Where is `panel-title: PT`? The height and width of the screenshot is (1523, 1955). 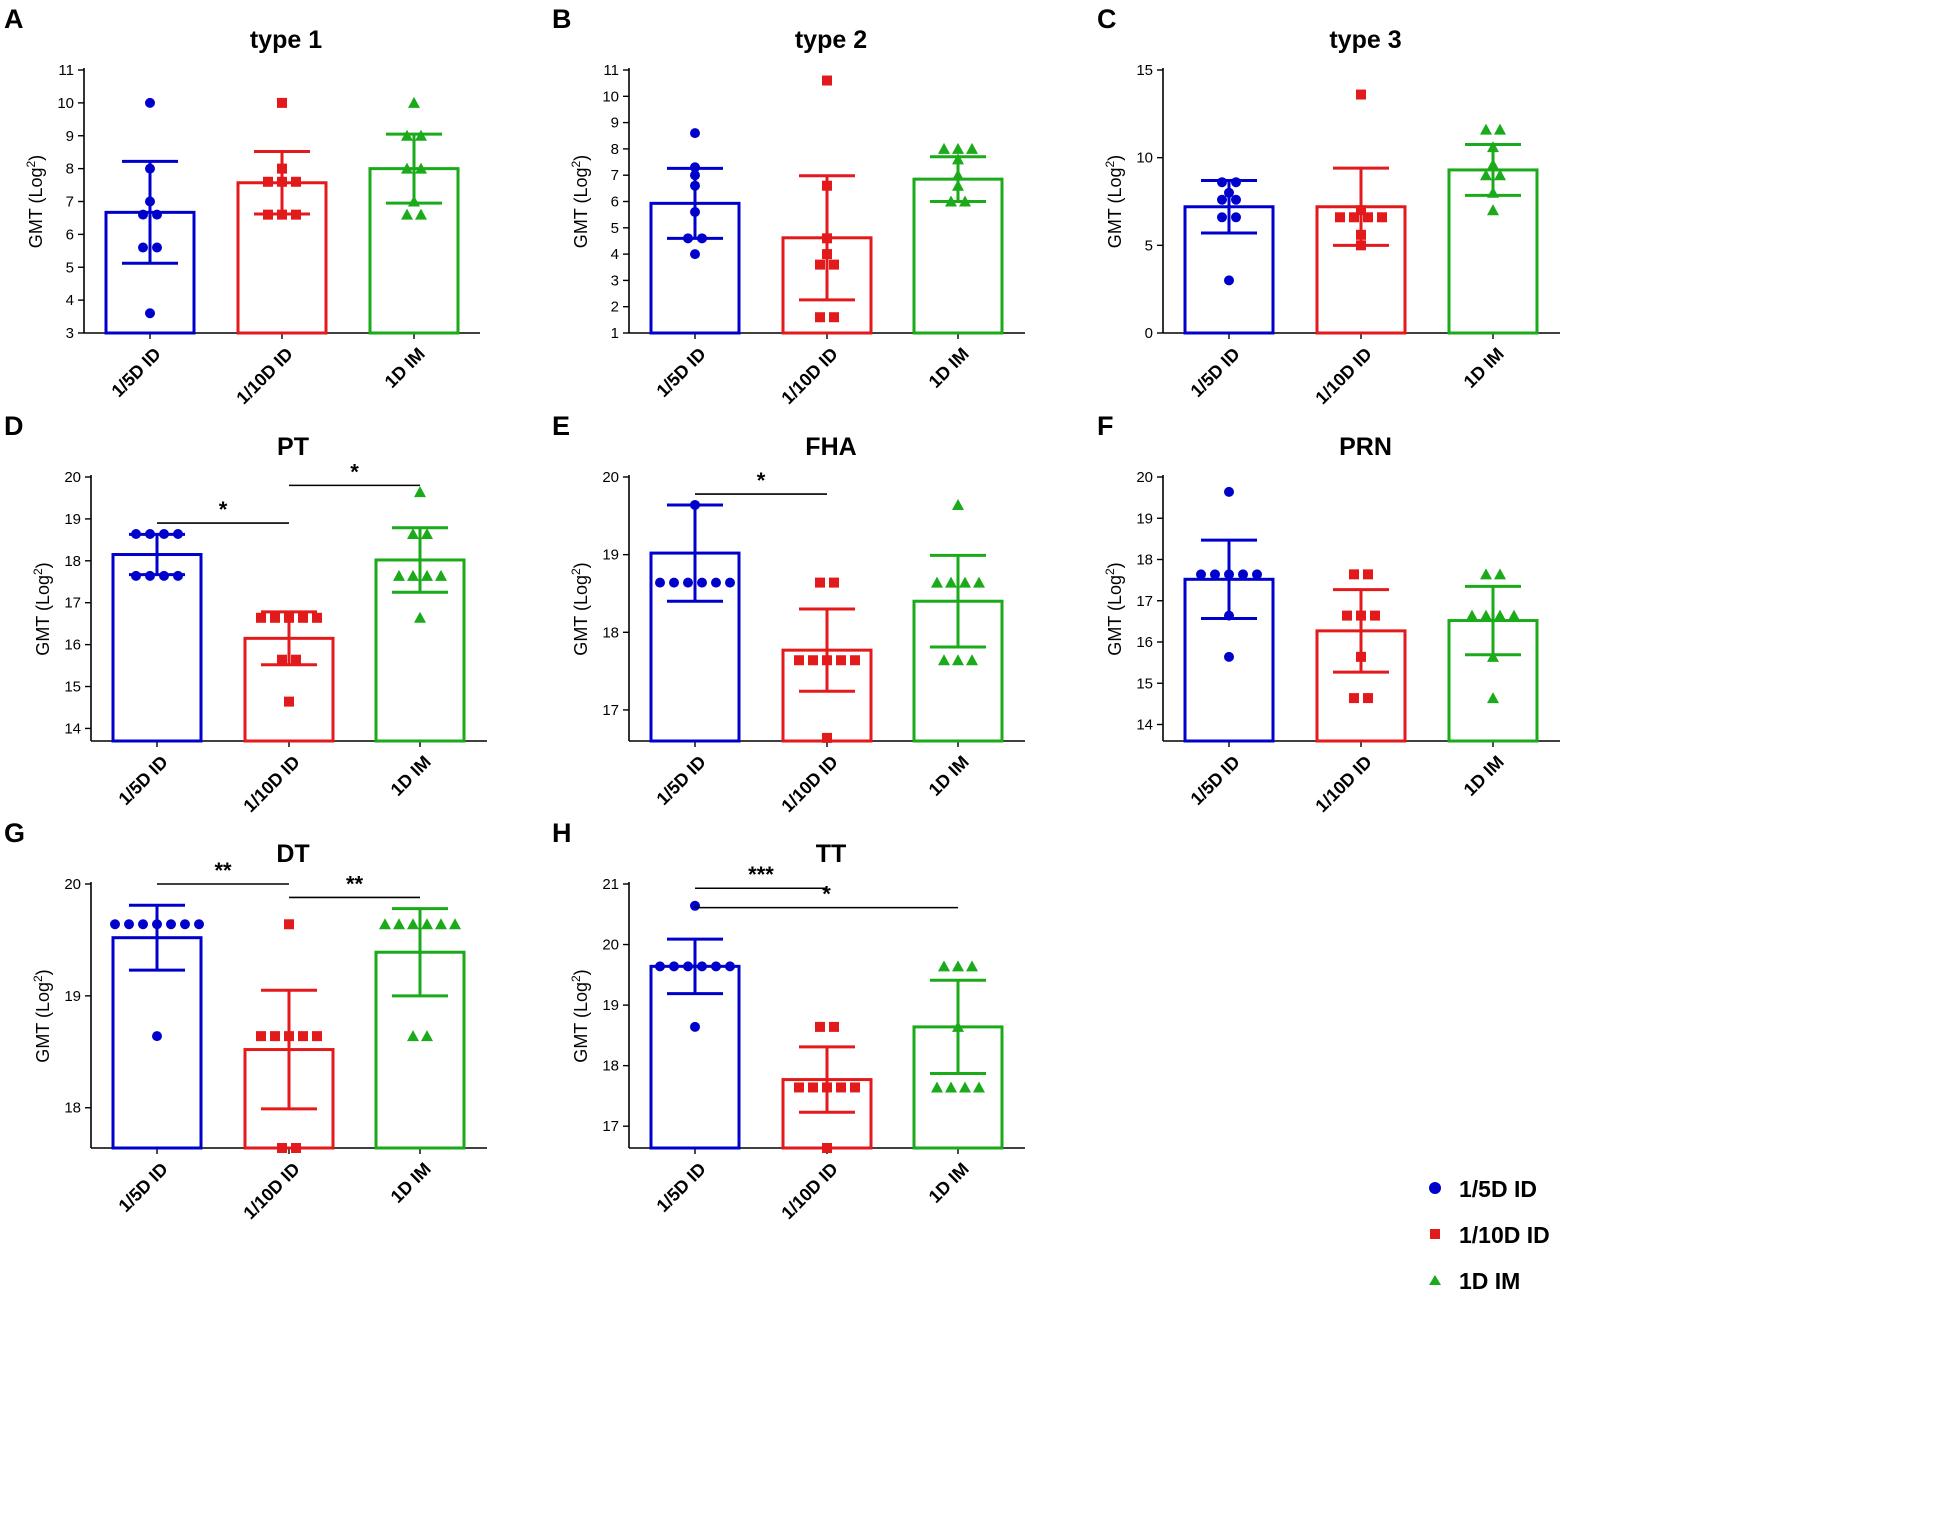 panel-title: PT is located at coordinates (293, 447).